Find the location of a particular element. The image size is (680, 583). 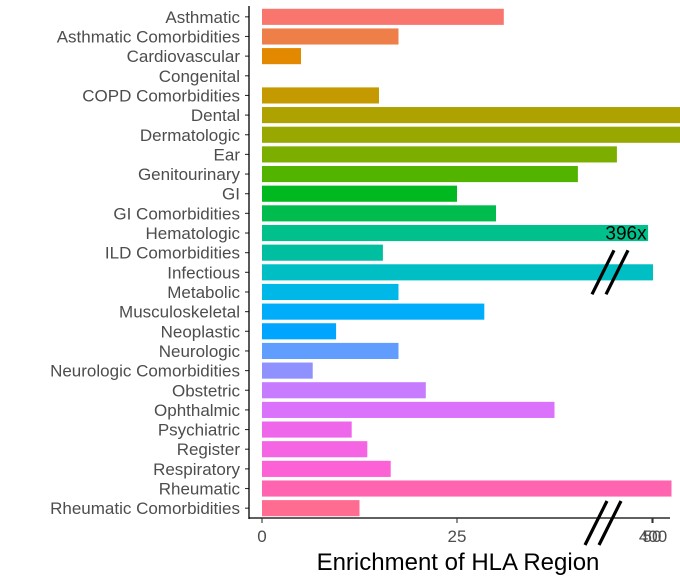

category-label: Musculoskeletal is located at coordinates (179, 312).